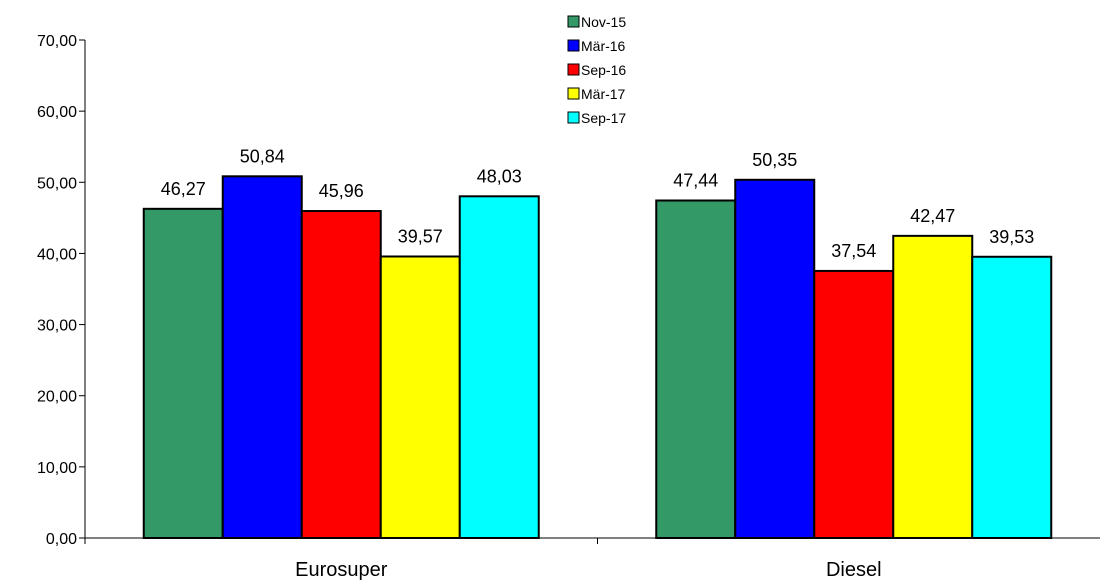 This screenshot has height=581, width=1100. I want to click on data-label: 50,84, so click(262, 156).